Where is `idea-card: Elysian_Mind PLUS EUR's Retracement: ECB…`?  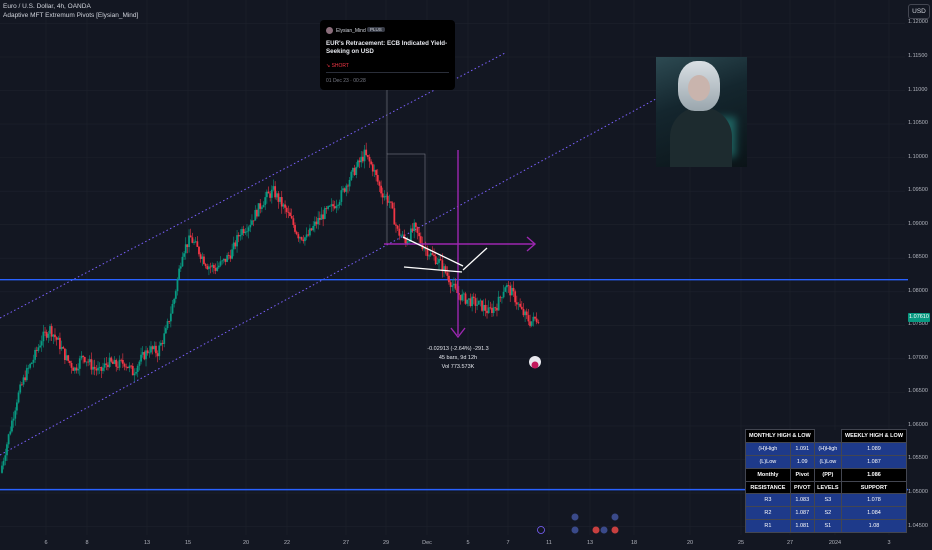 idea-card: Elysian_Mind PLUS EUR's Retracement: ECB… is located at coordinates (387, 55).